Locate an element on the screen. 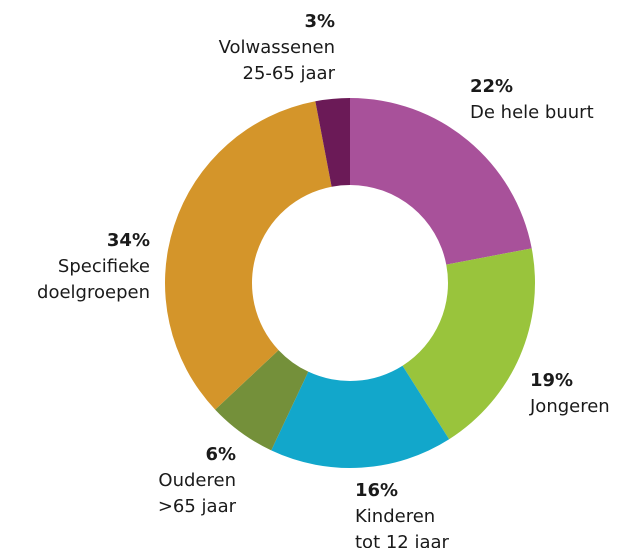 Image resolution: width=637 pixels, height=548 pixels. category-label: Volwassenen is located at coordinates (277, 47).